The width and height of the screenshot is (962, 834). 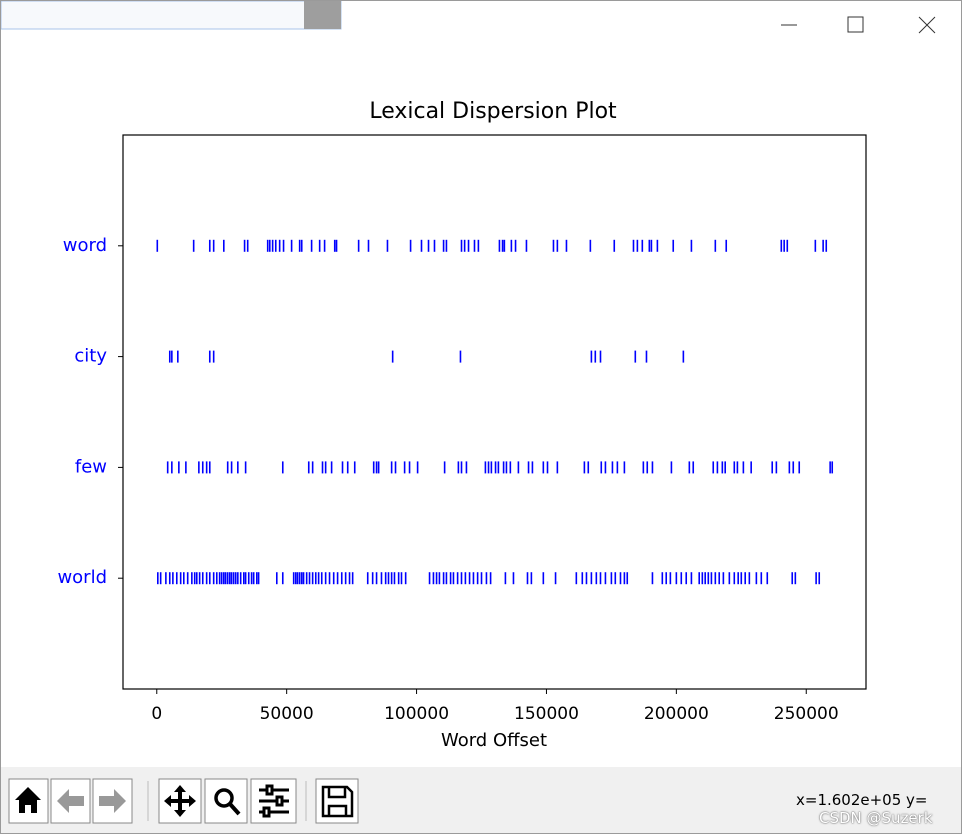 What do you see at coordinates (85, 245) in the screenshot?
I see `y-tick-label: word` at bounding box center [85, 245].